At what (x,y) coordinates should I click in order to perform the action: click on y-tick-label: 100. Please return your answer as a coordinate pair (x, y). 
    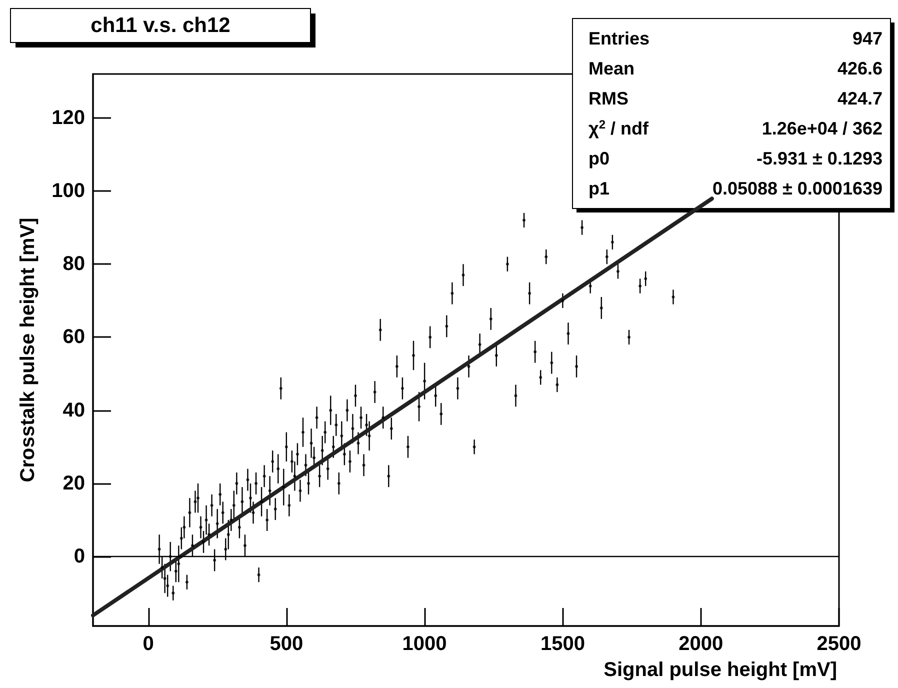
    Looking at the image, I should click on (68, 191).